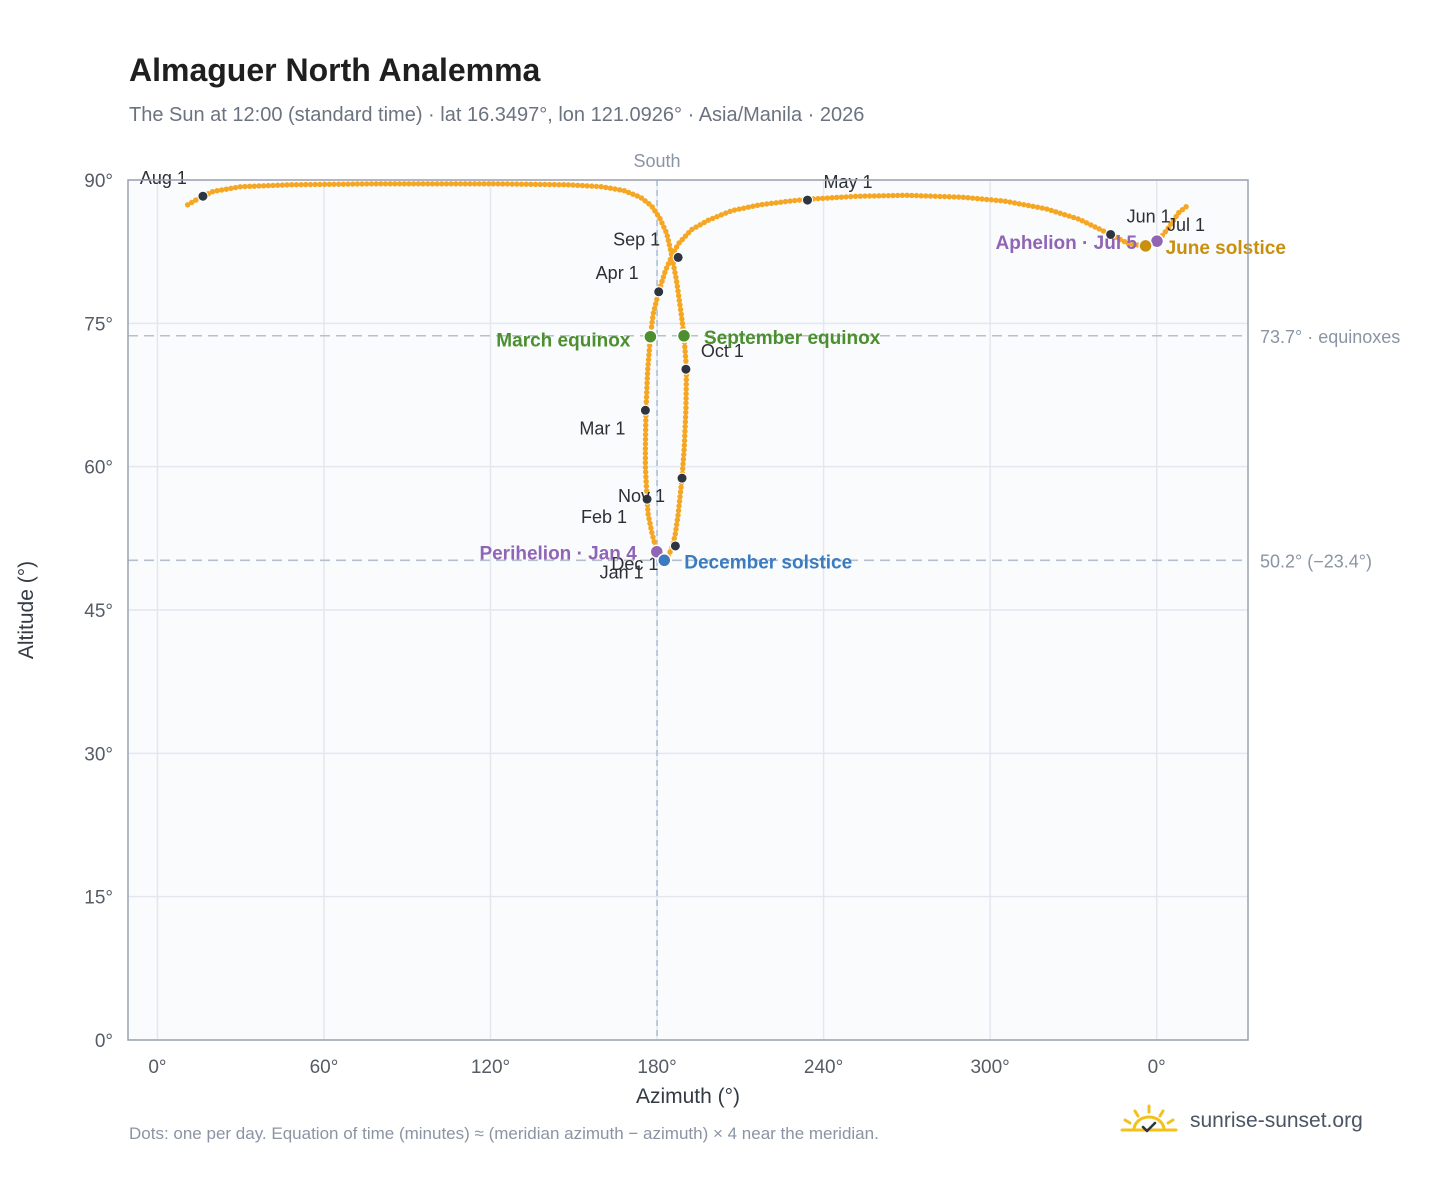 The height and width of the screenshot is (1188, 1448). What do you see at coordinates (722, 351) in the screenshot?
I see `month-label: Oct 1` at bounding box center [722, 351].